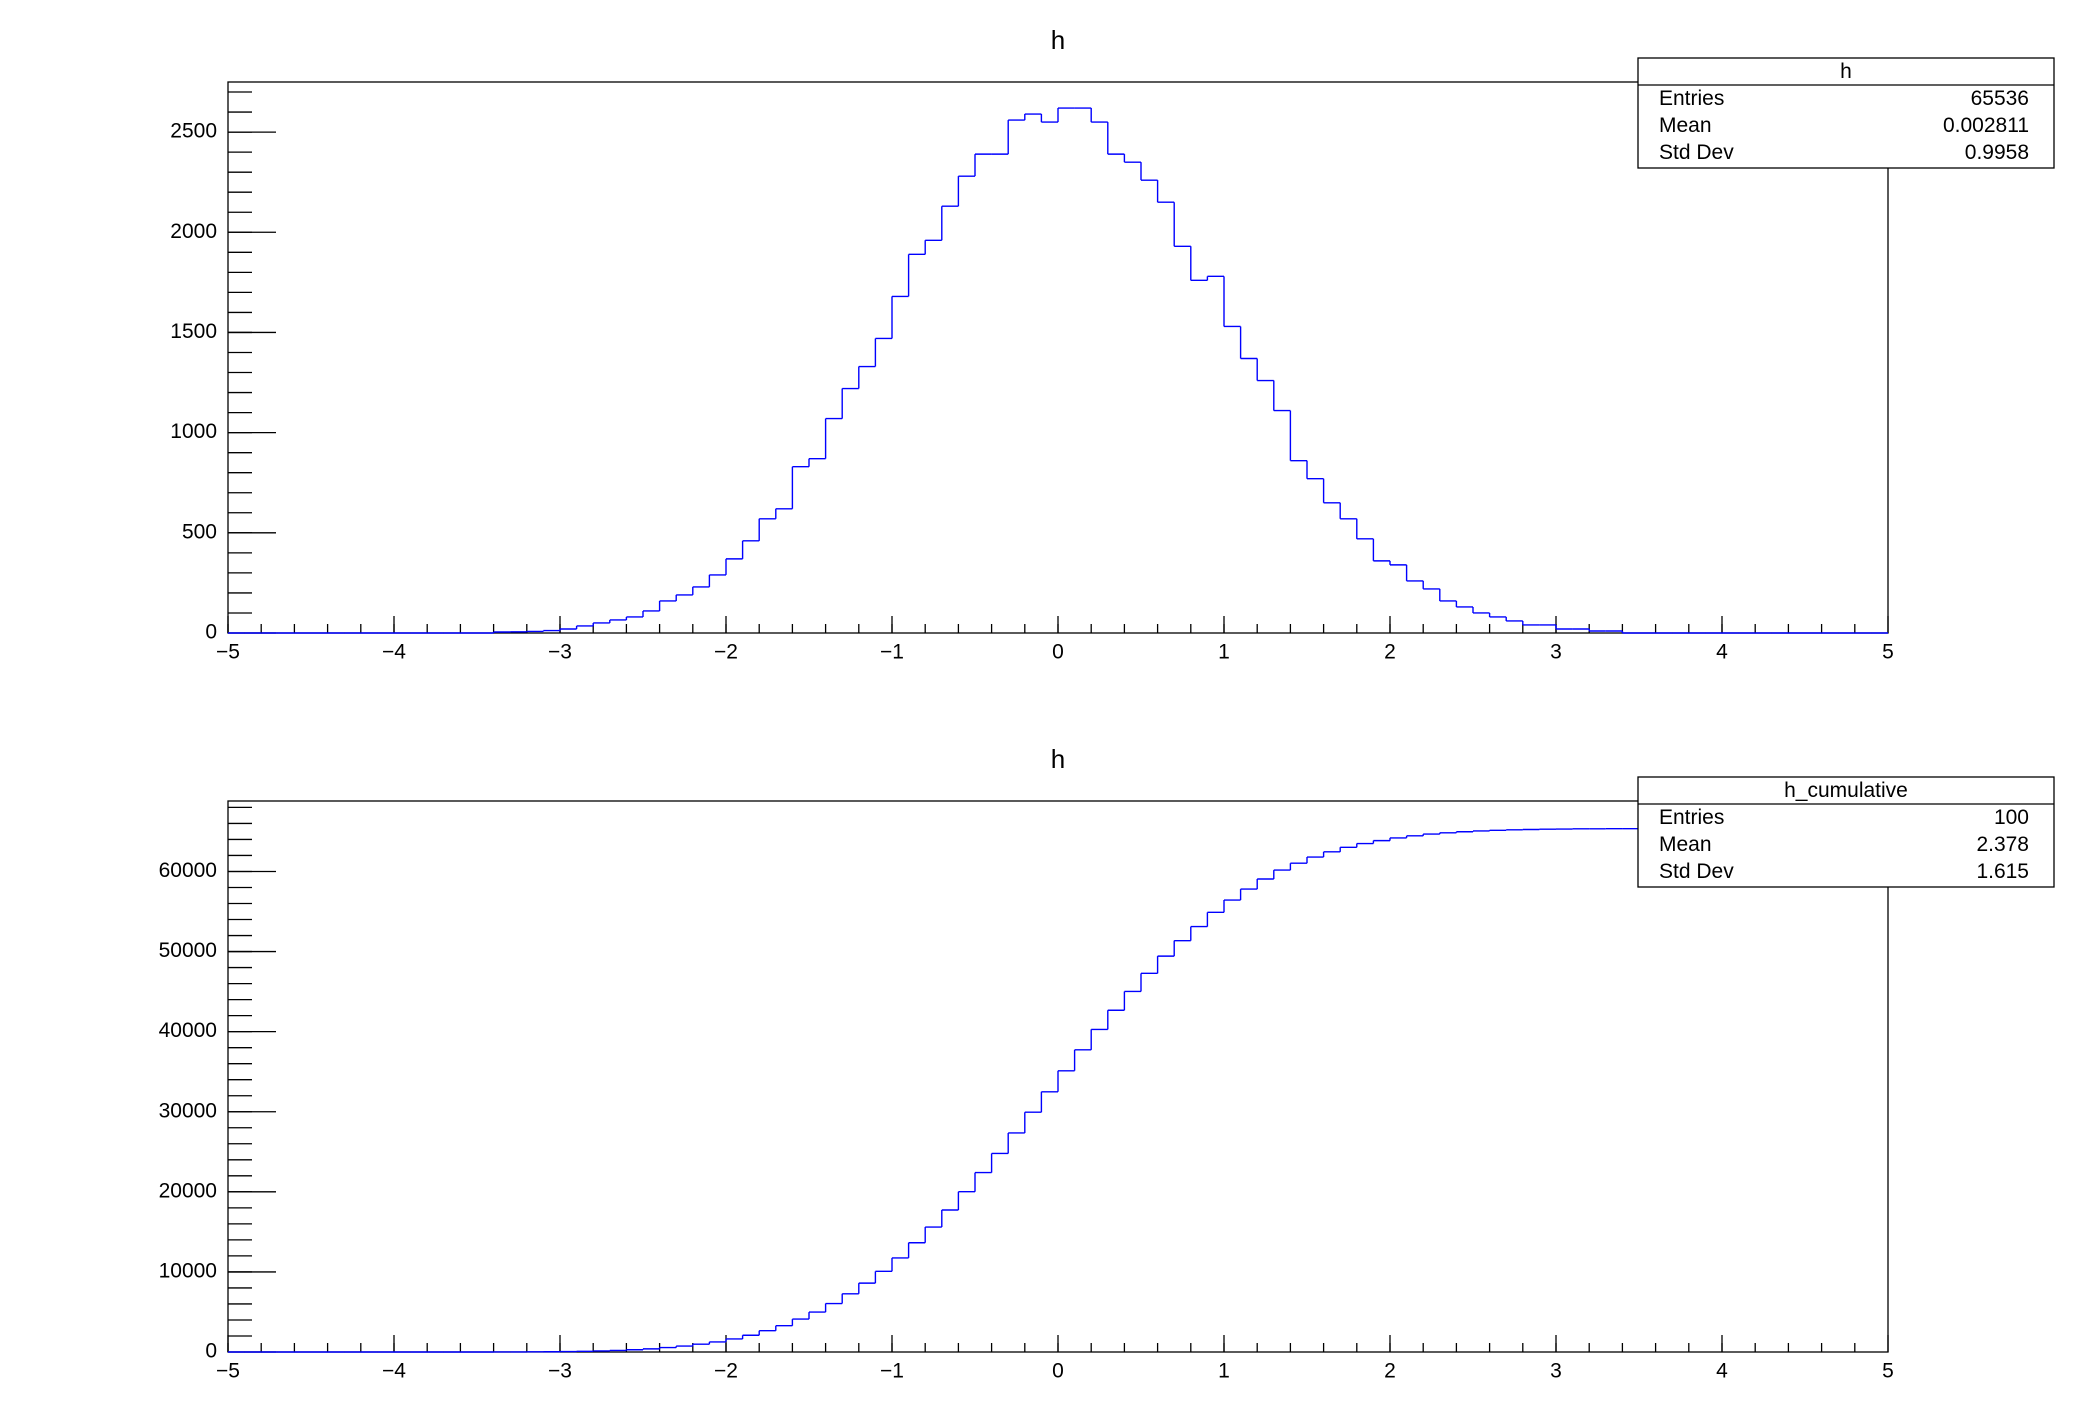 The image size is (2088, 1421). I want to click on y-tick-label: 10000, so click(188, 1270).